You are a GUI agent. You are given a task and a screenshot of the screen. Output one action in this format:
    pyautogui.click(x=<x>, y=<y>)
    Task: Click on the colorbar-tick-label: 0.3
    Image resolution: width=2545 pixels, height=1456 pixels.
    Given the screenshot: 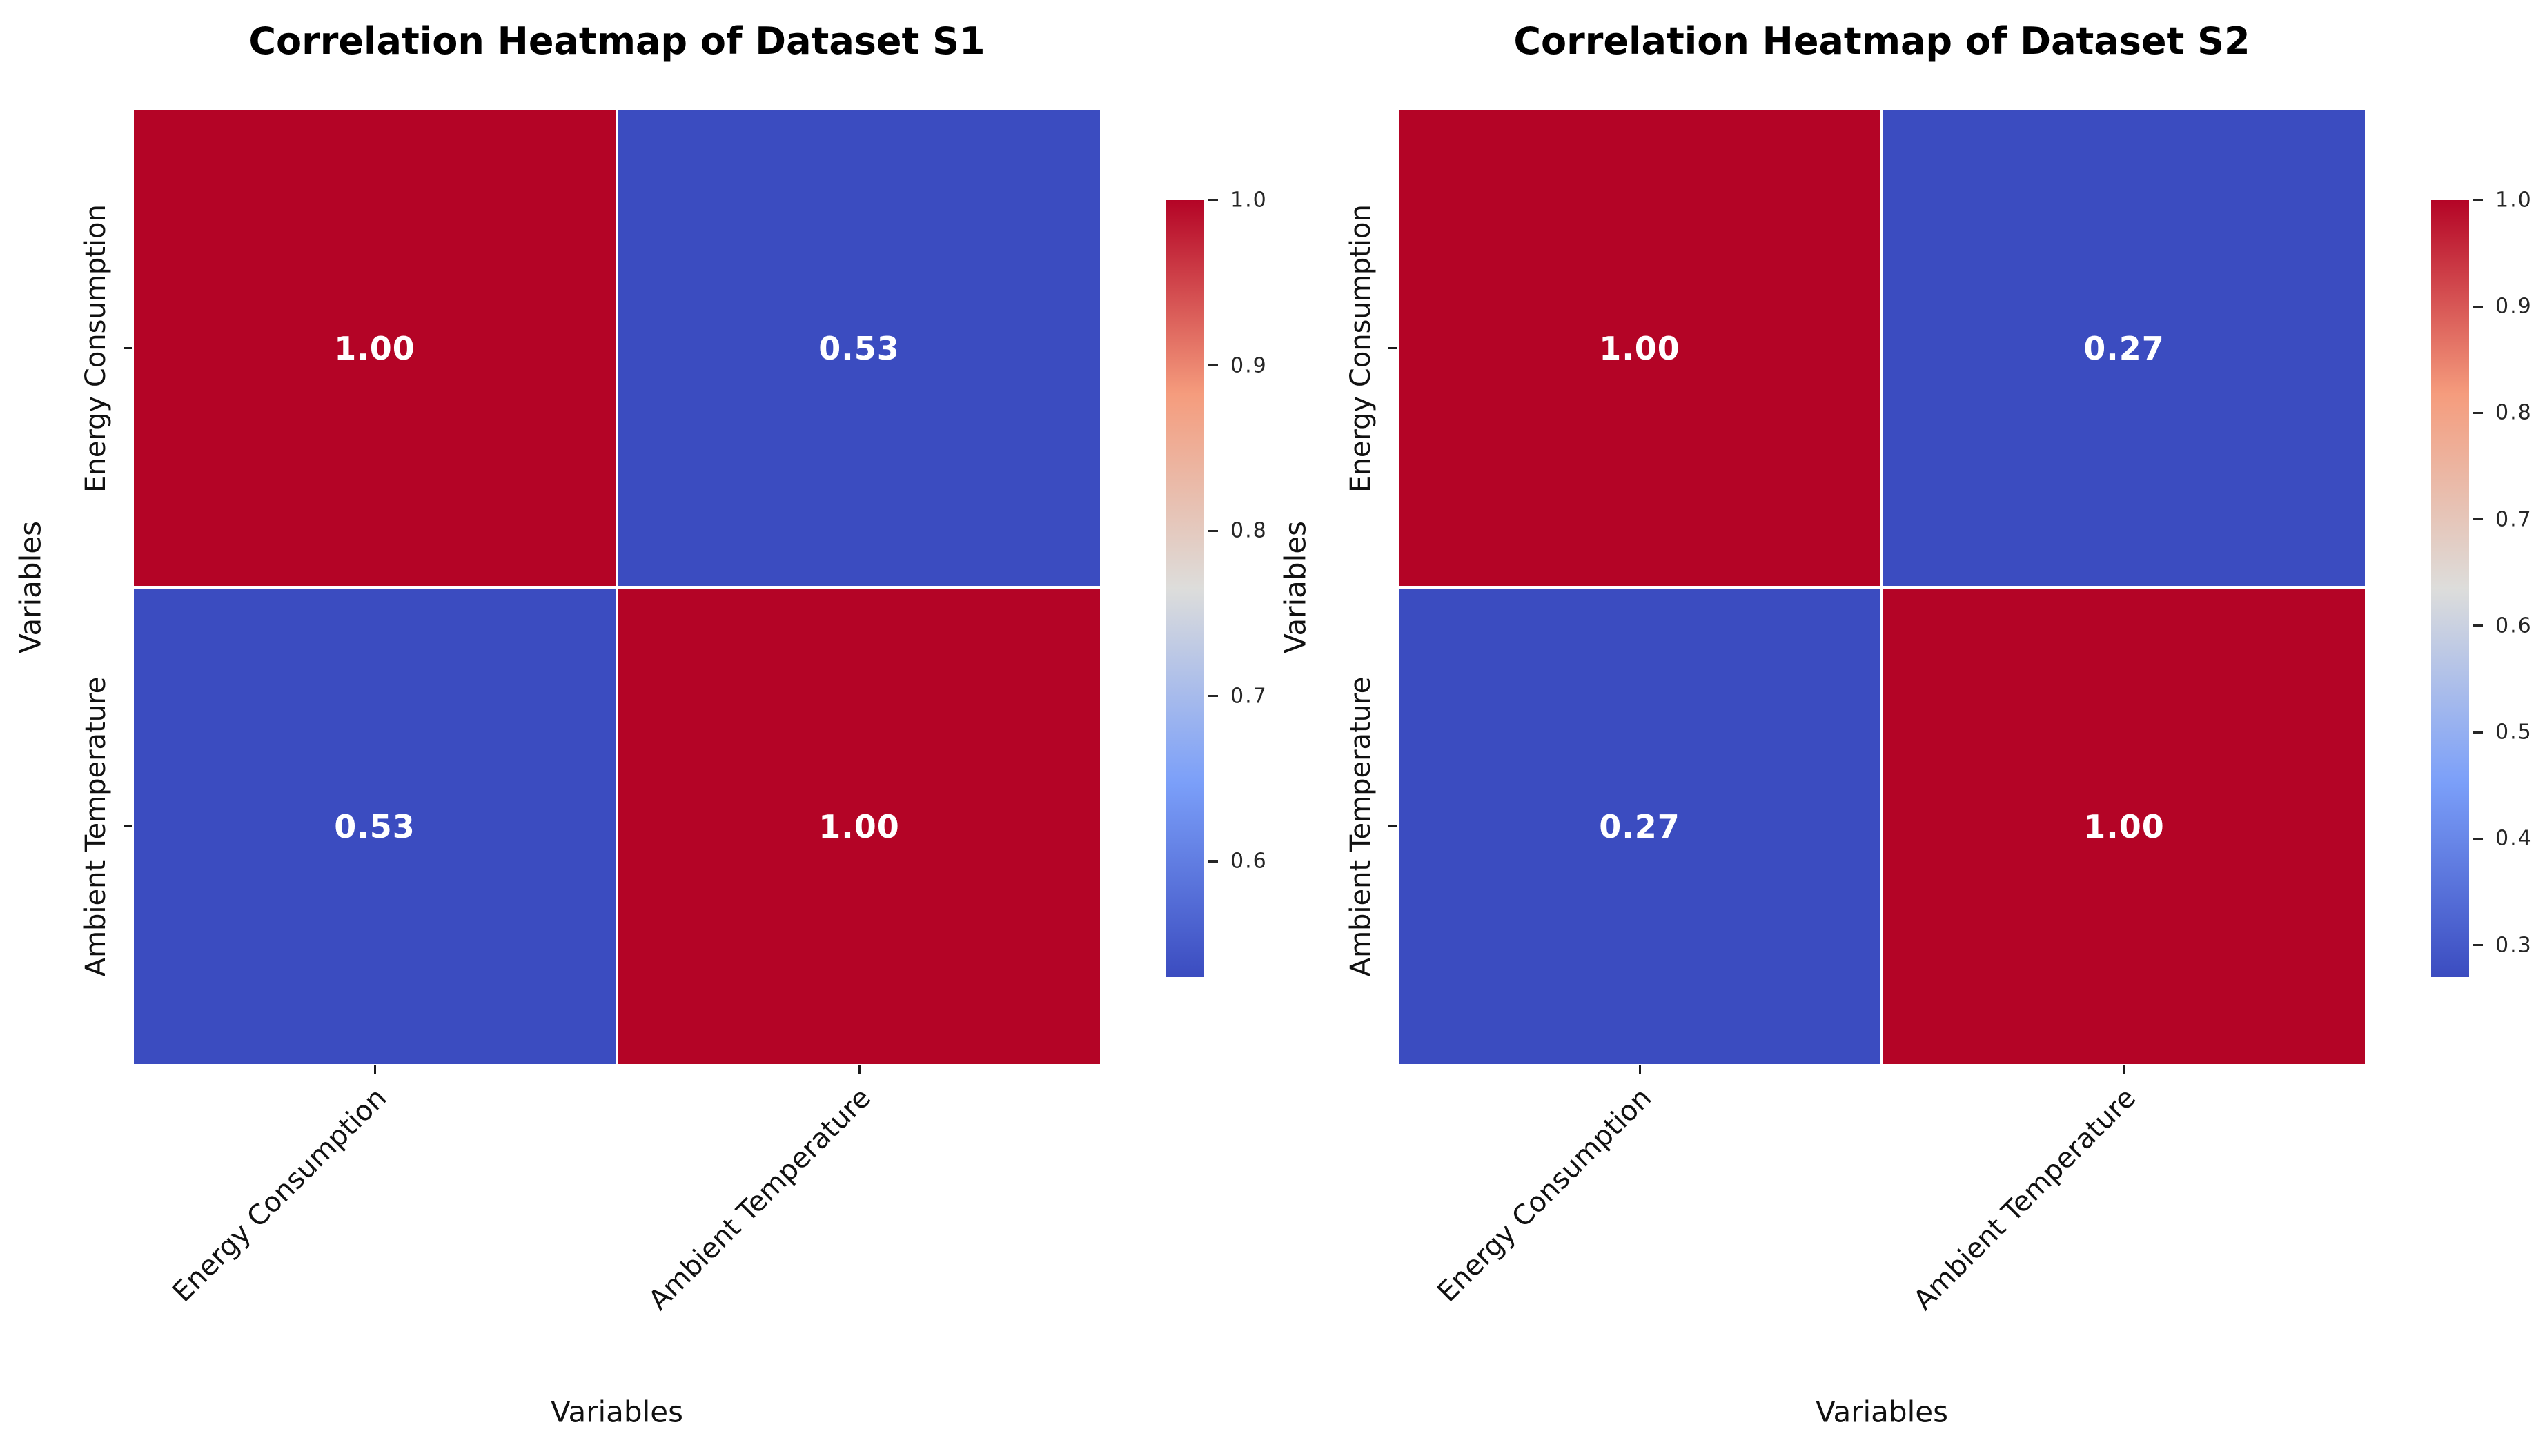 What is the action you would take?
    pyautogui.click(x=2514, y=945)
    